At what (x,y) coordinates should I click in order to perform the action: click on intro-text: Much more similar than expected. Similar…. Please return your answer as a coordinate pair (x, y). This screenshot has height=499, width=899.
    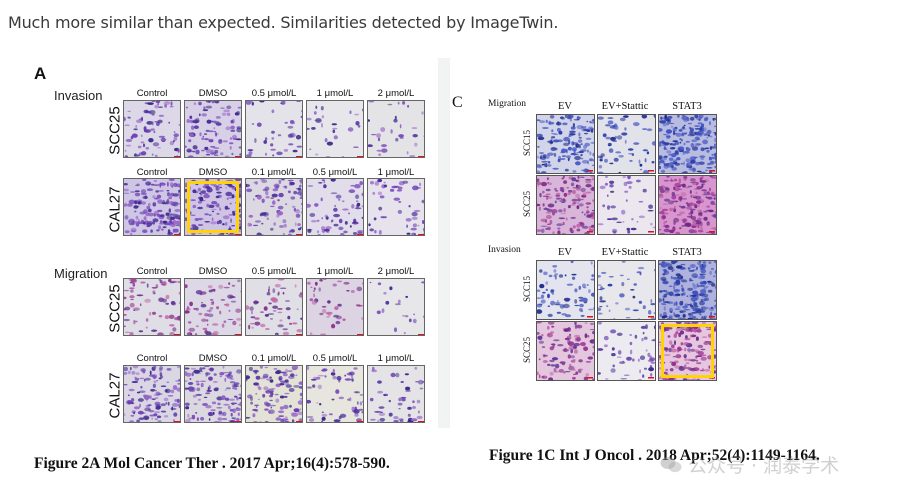
    Looking at the image, I should click on (283, 22).